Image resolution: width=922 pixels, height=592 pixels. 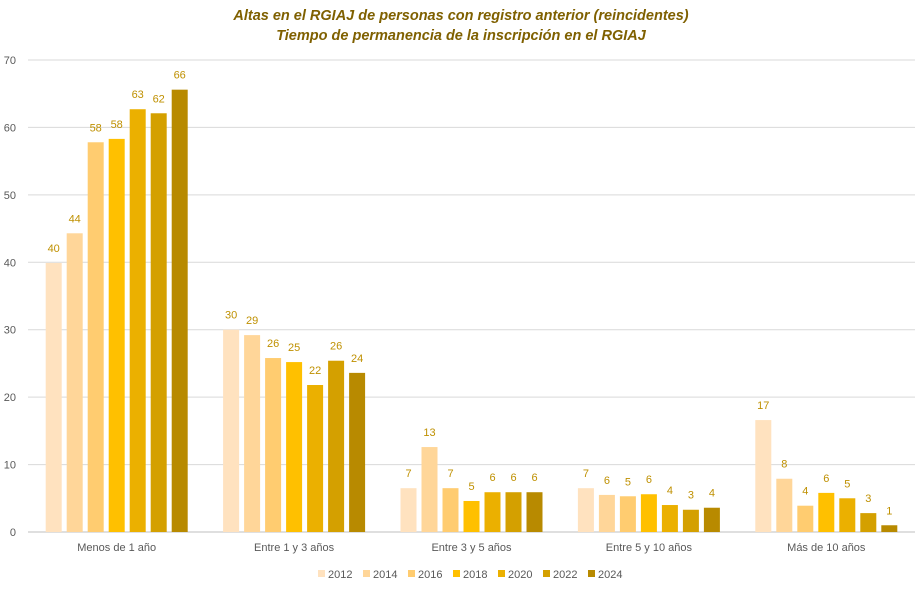 What do you see at coordinates (10, 263) in the screenshot?
I see `y-tick-label: 40` at bounding box center [10, 263].